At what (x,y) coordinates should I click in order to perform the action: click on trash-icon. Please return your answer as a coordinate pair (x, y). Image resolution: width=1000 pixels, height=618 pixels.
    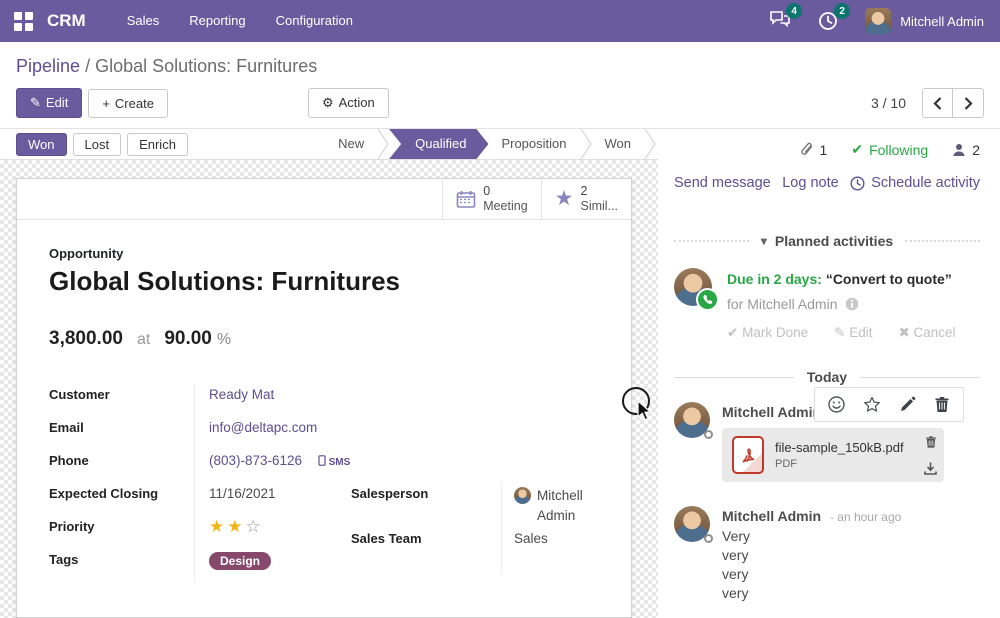
    Looking at the image, I should click on (942, 404).